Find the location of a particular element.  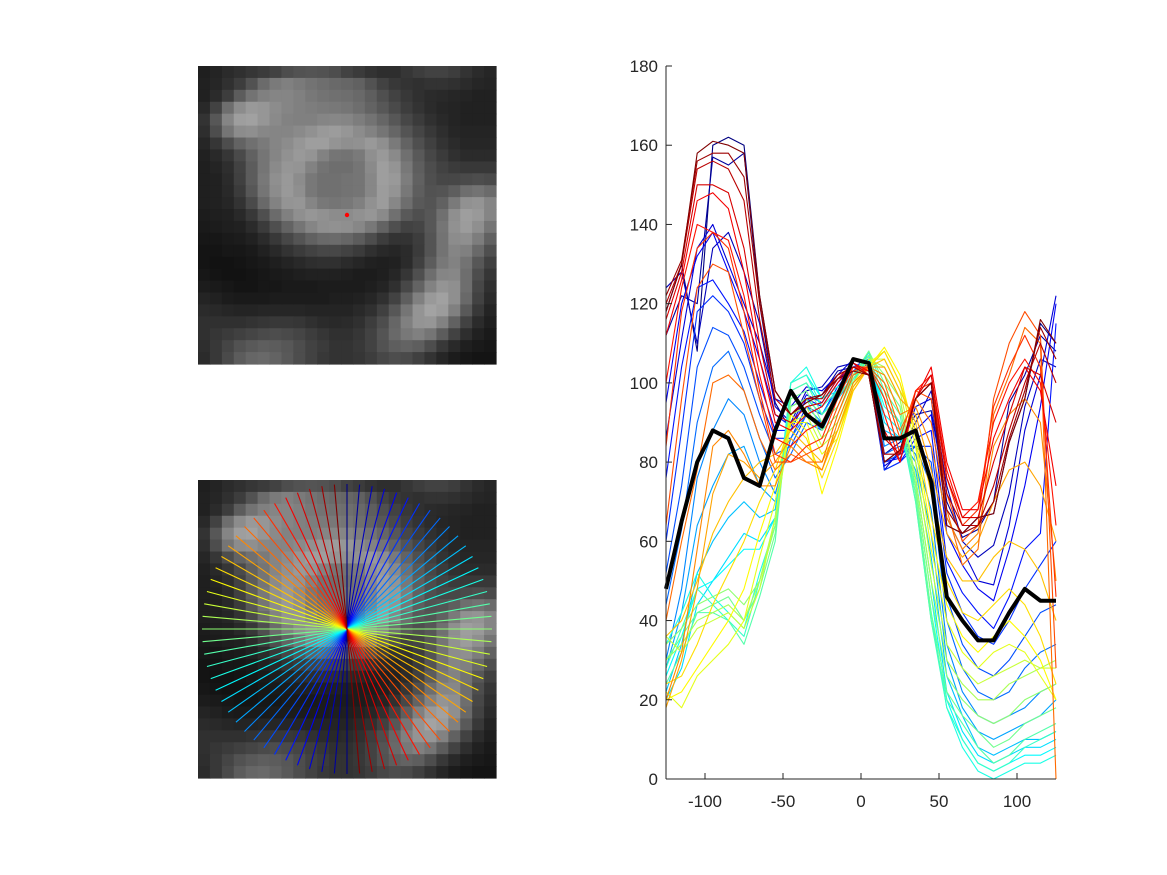

y-tick-label: 160 is located at coordinates (644, 145).